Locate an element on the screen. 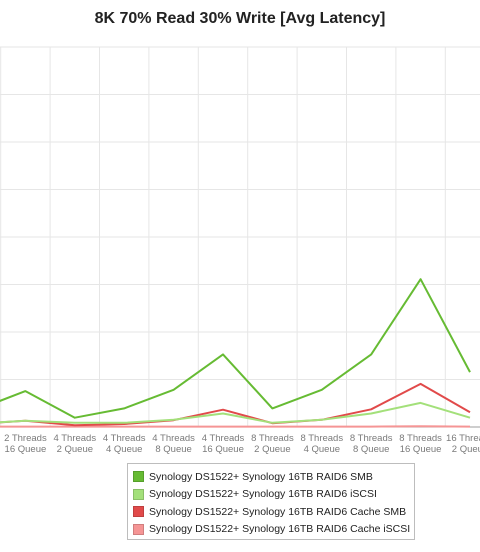 The width and height of the screenshot is (480, 552). x-tick-label: 8 Threads 16 Queue is located at coordinates (420, 444).